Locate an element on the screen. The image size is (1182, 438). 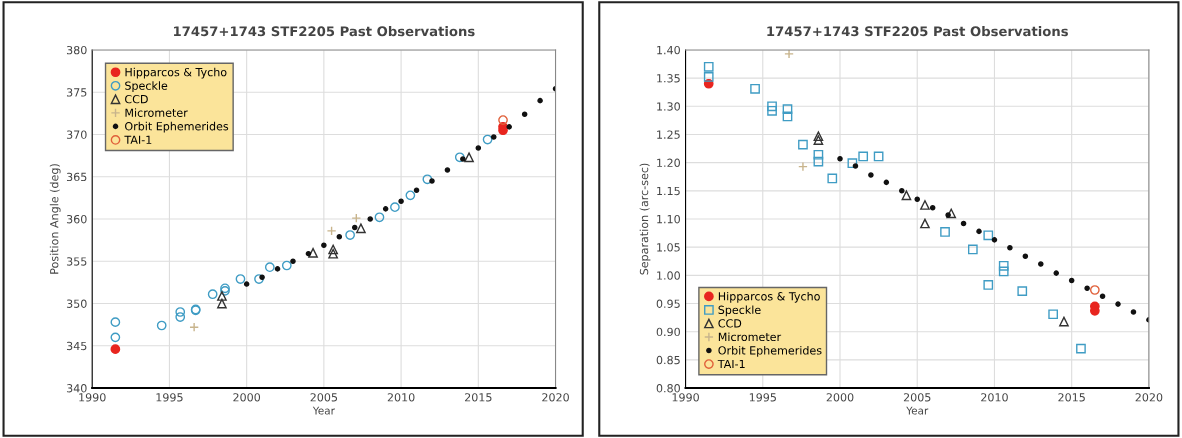
y-tick-label: 350 is located at coordinates (76, 303).